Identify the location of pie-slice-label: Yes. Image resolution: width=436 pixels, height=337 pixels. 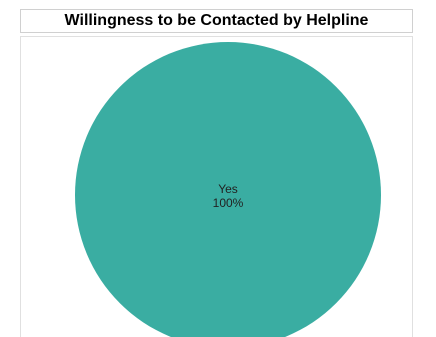
(228, 189).